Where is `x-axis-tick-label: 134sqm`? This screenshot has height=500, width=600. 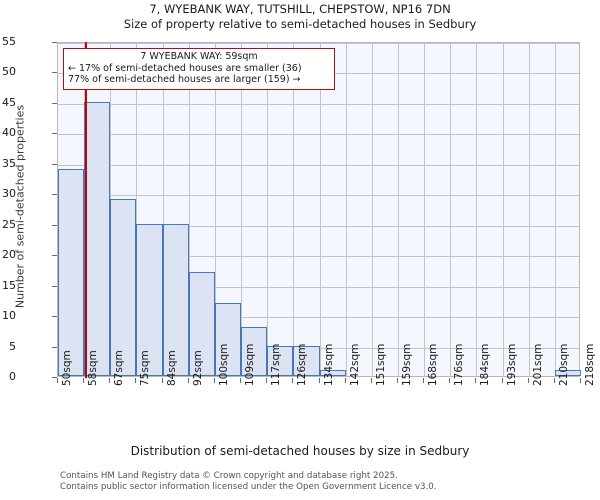
x-axis-tick-label: 134sqm is located at coordinates (329, 364).